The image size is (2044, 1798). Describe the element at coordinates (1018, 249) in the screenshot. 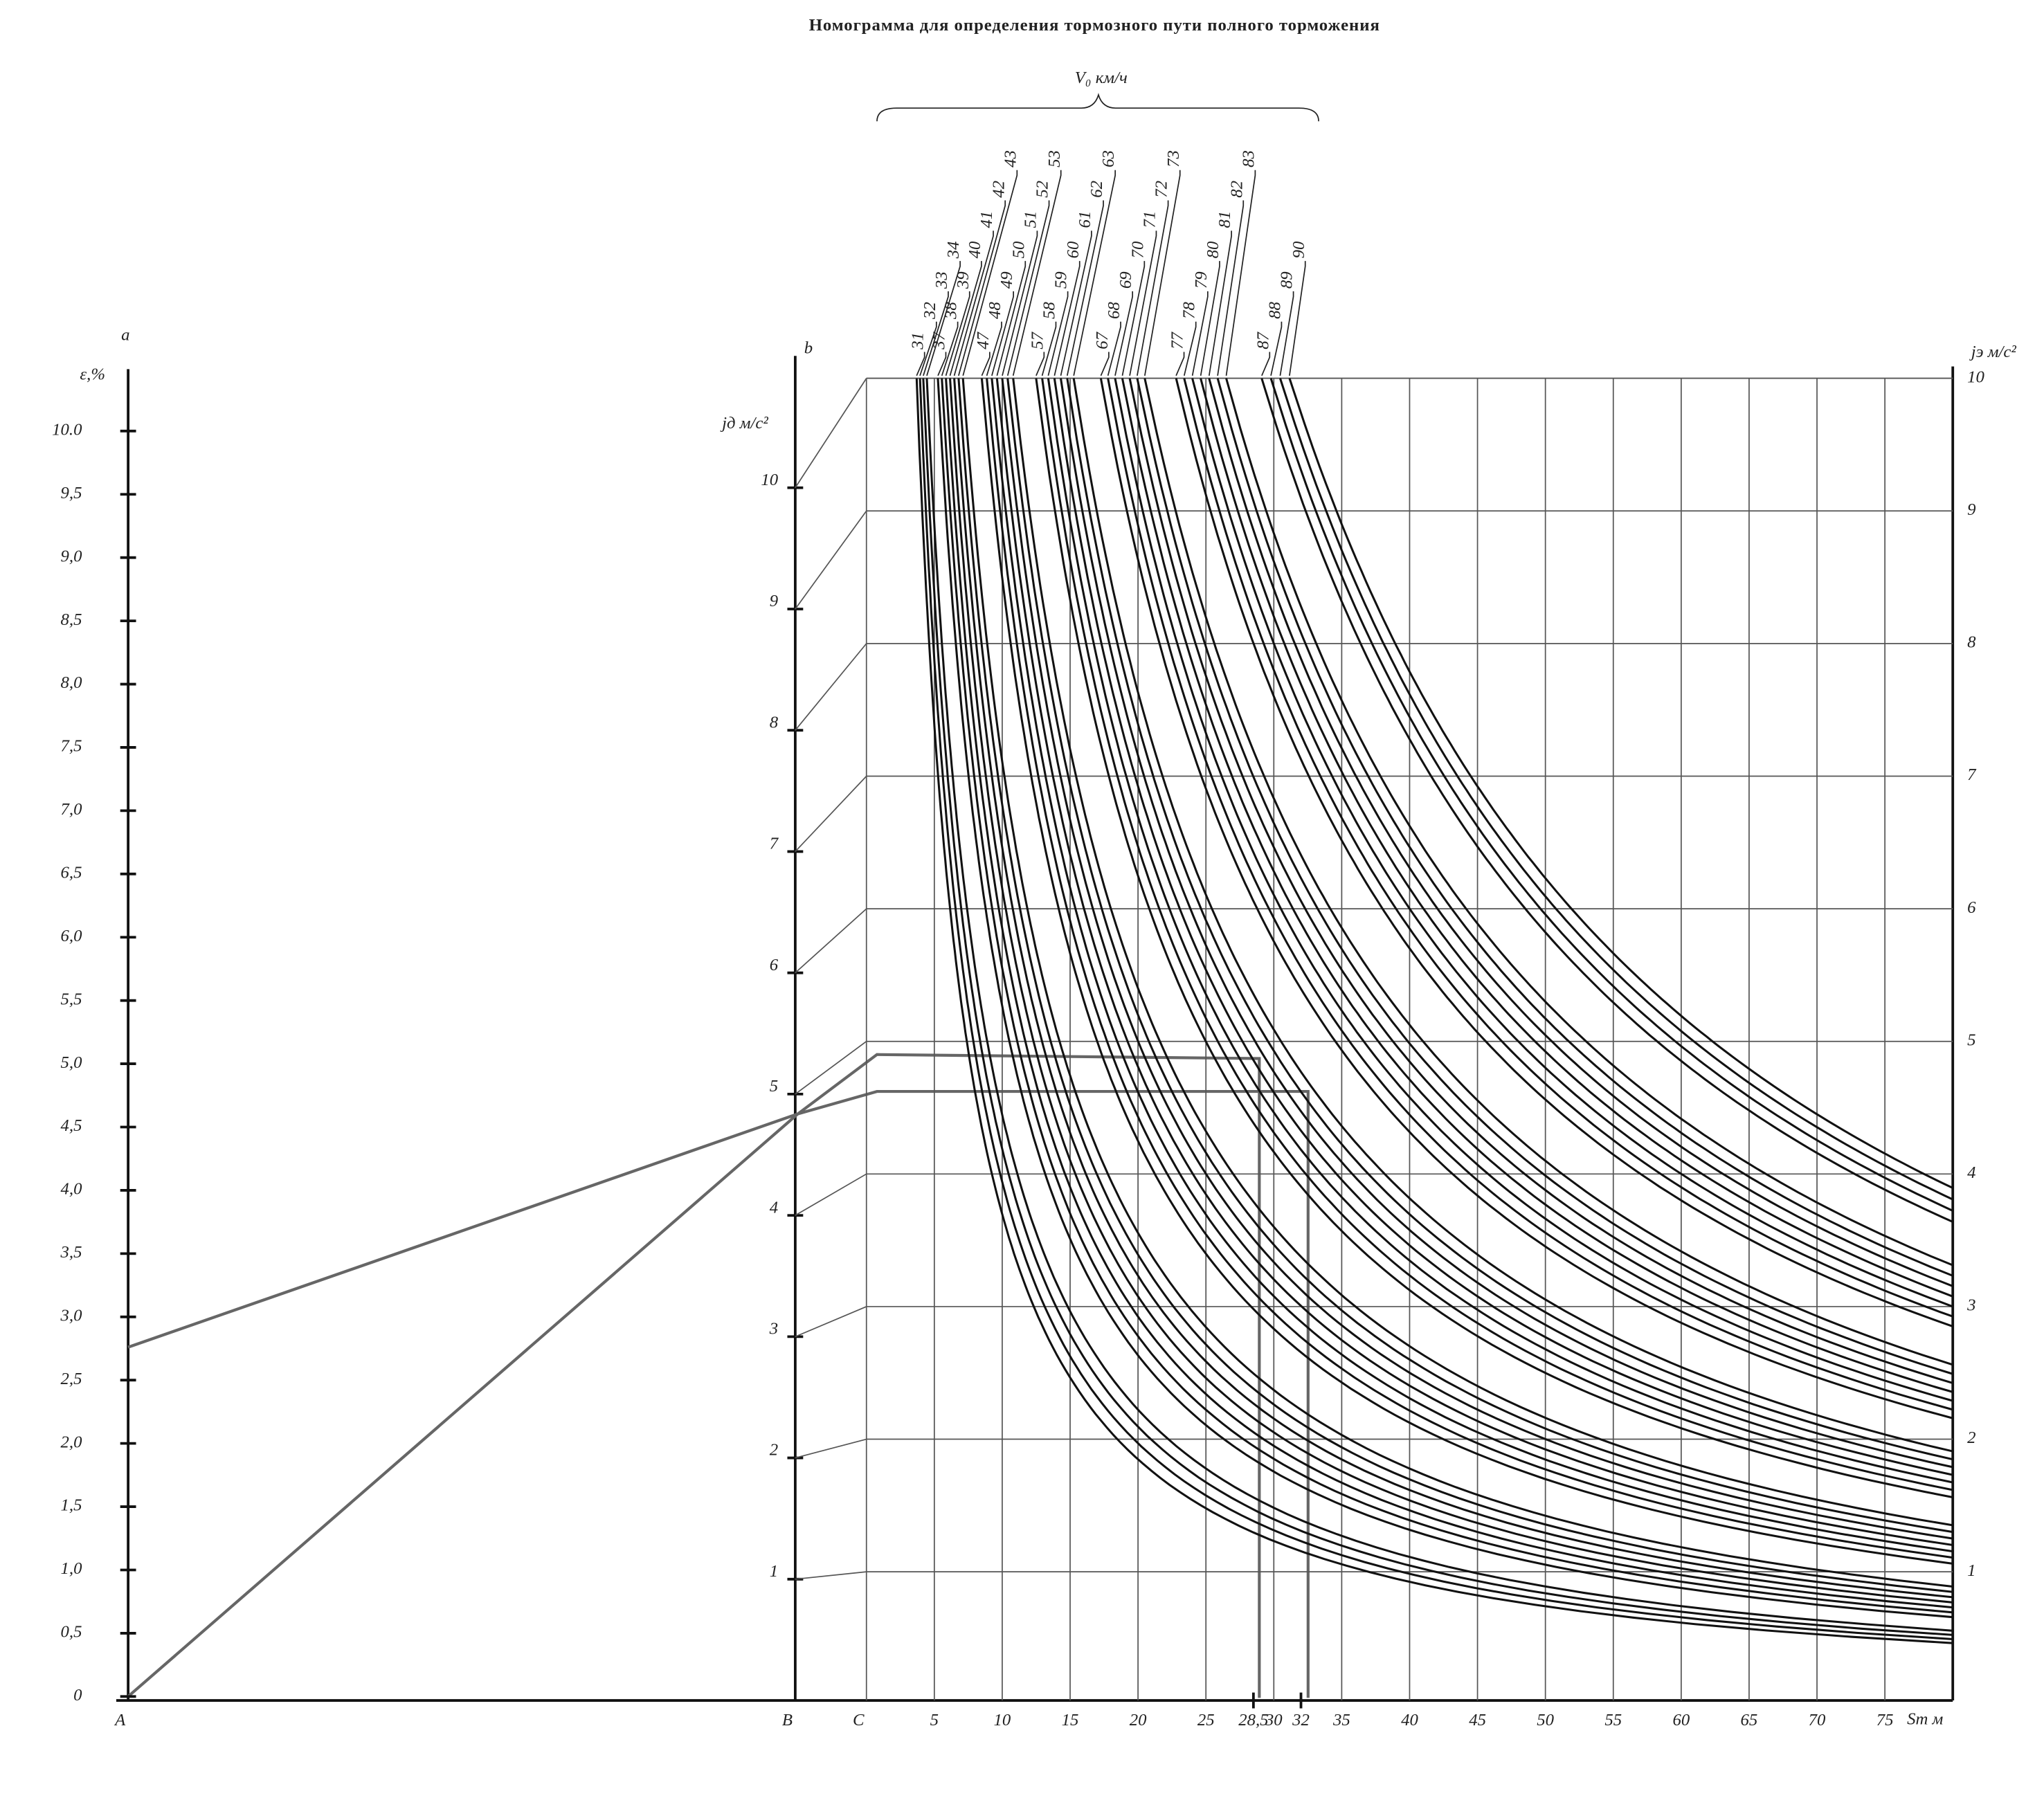

I see `speed-tick-label: 50` at that location.